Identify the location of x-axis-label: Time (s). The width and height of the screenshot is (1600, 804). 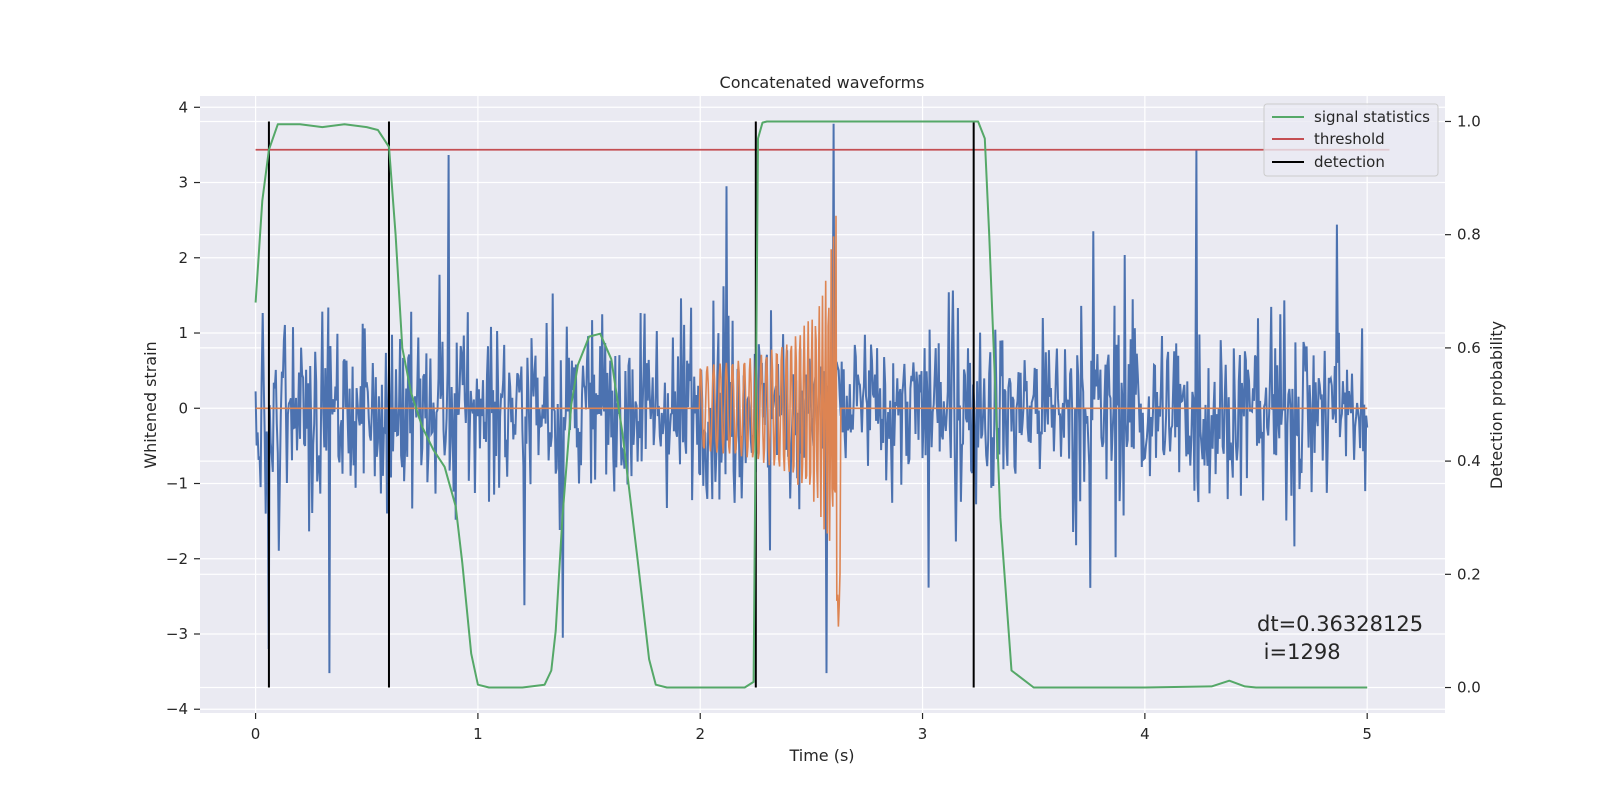
(821, 755).